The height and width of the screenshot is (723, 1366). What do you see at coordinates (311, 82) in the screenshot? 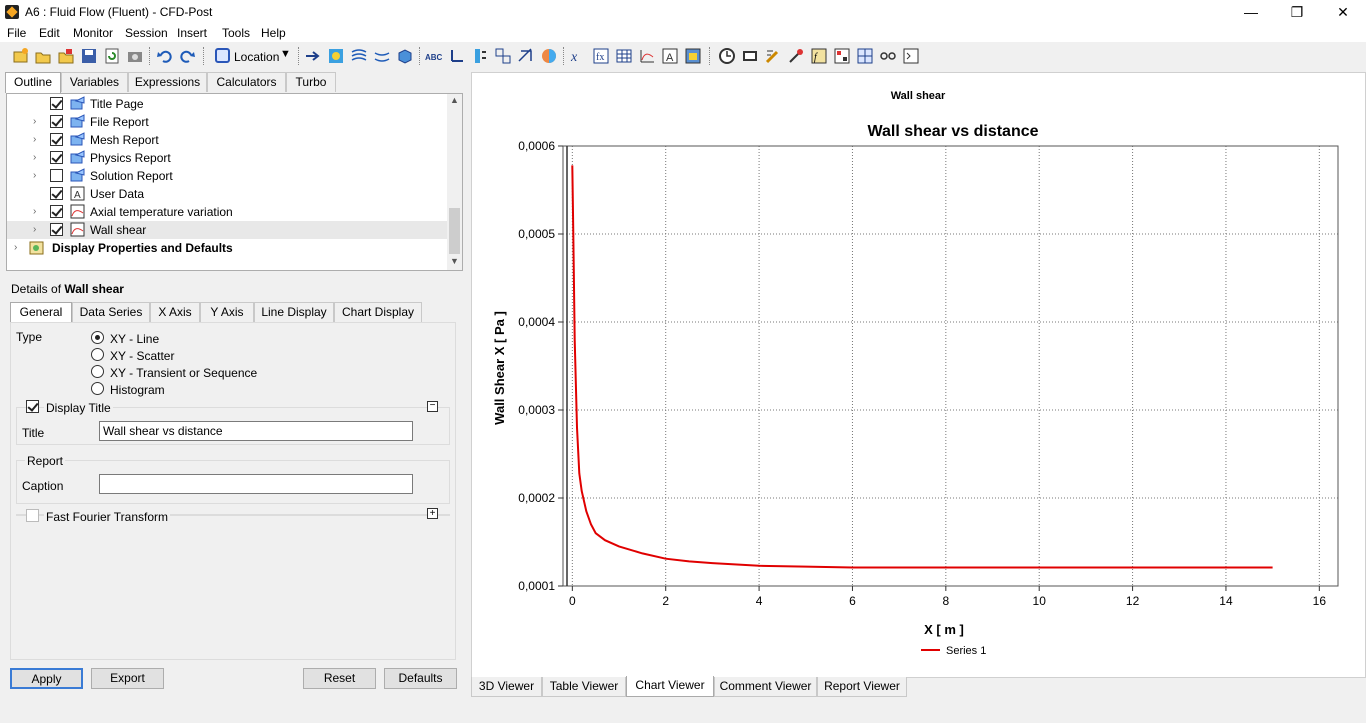
I see `tab-turbo: Turbo` at bounding box center [311, 82].